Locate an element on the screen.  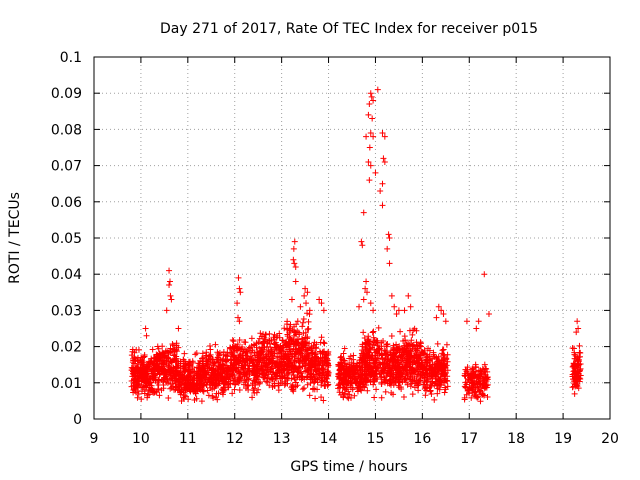
y-tick-label: 0.06 is located at coordinates (66, 203).